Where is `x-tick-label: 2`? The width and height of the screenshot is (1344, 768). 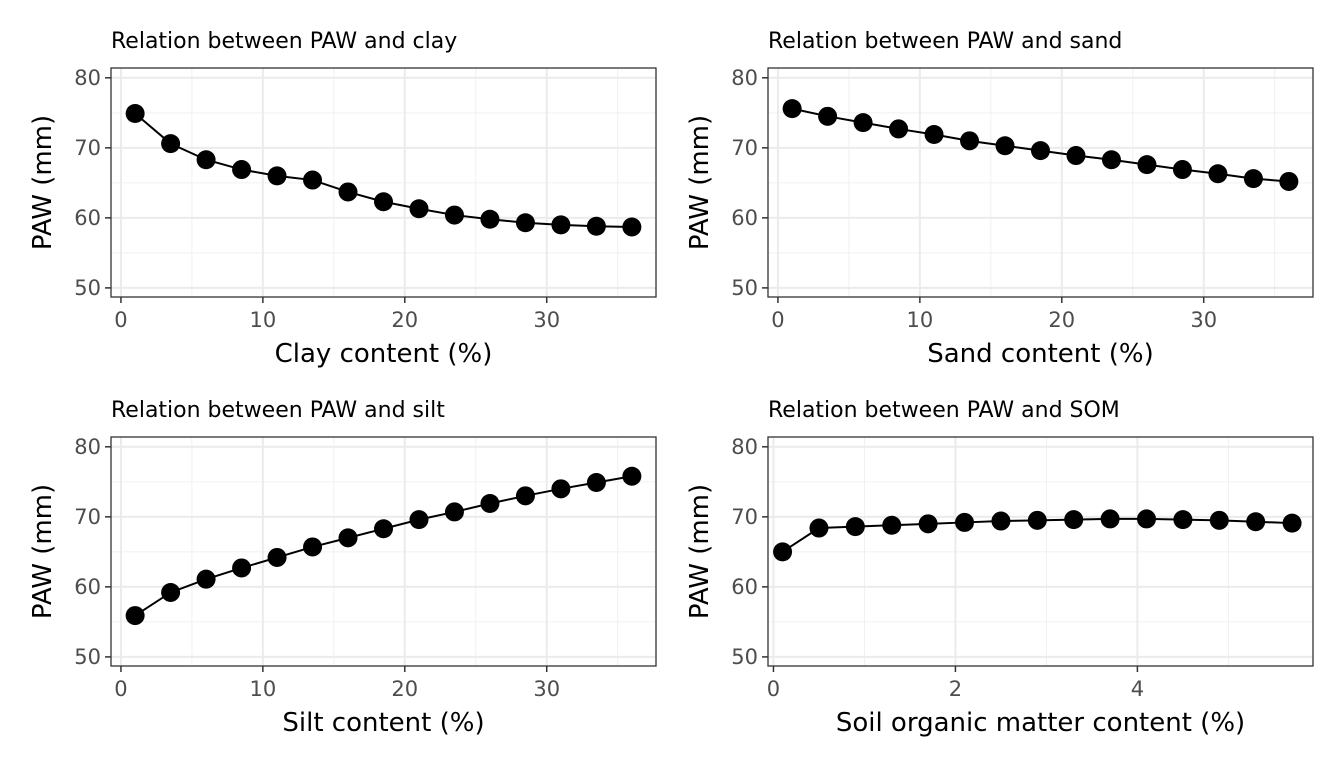 x-tick-label: 2 is located at coordinates (955, 689).